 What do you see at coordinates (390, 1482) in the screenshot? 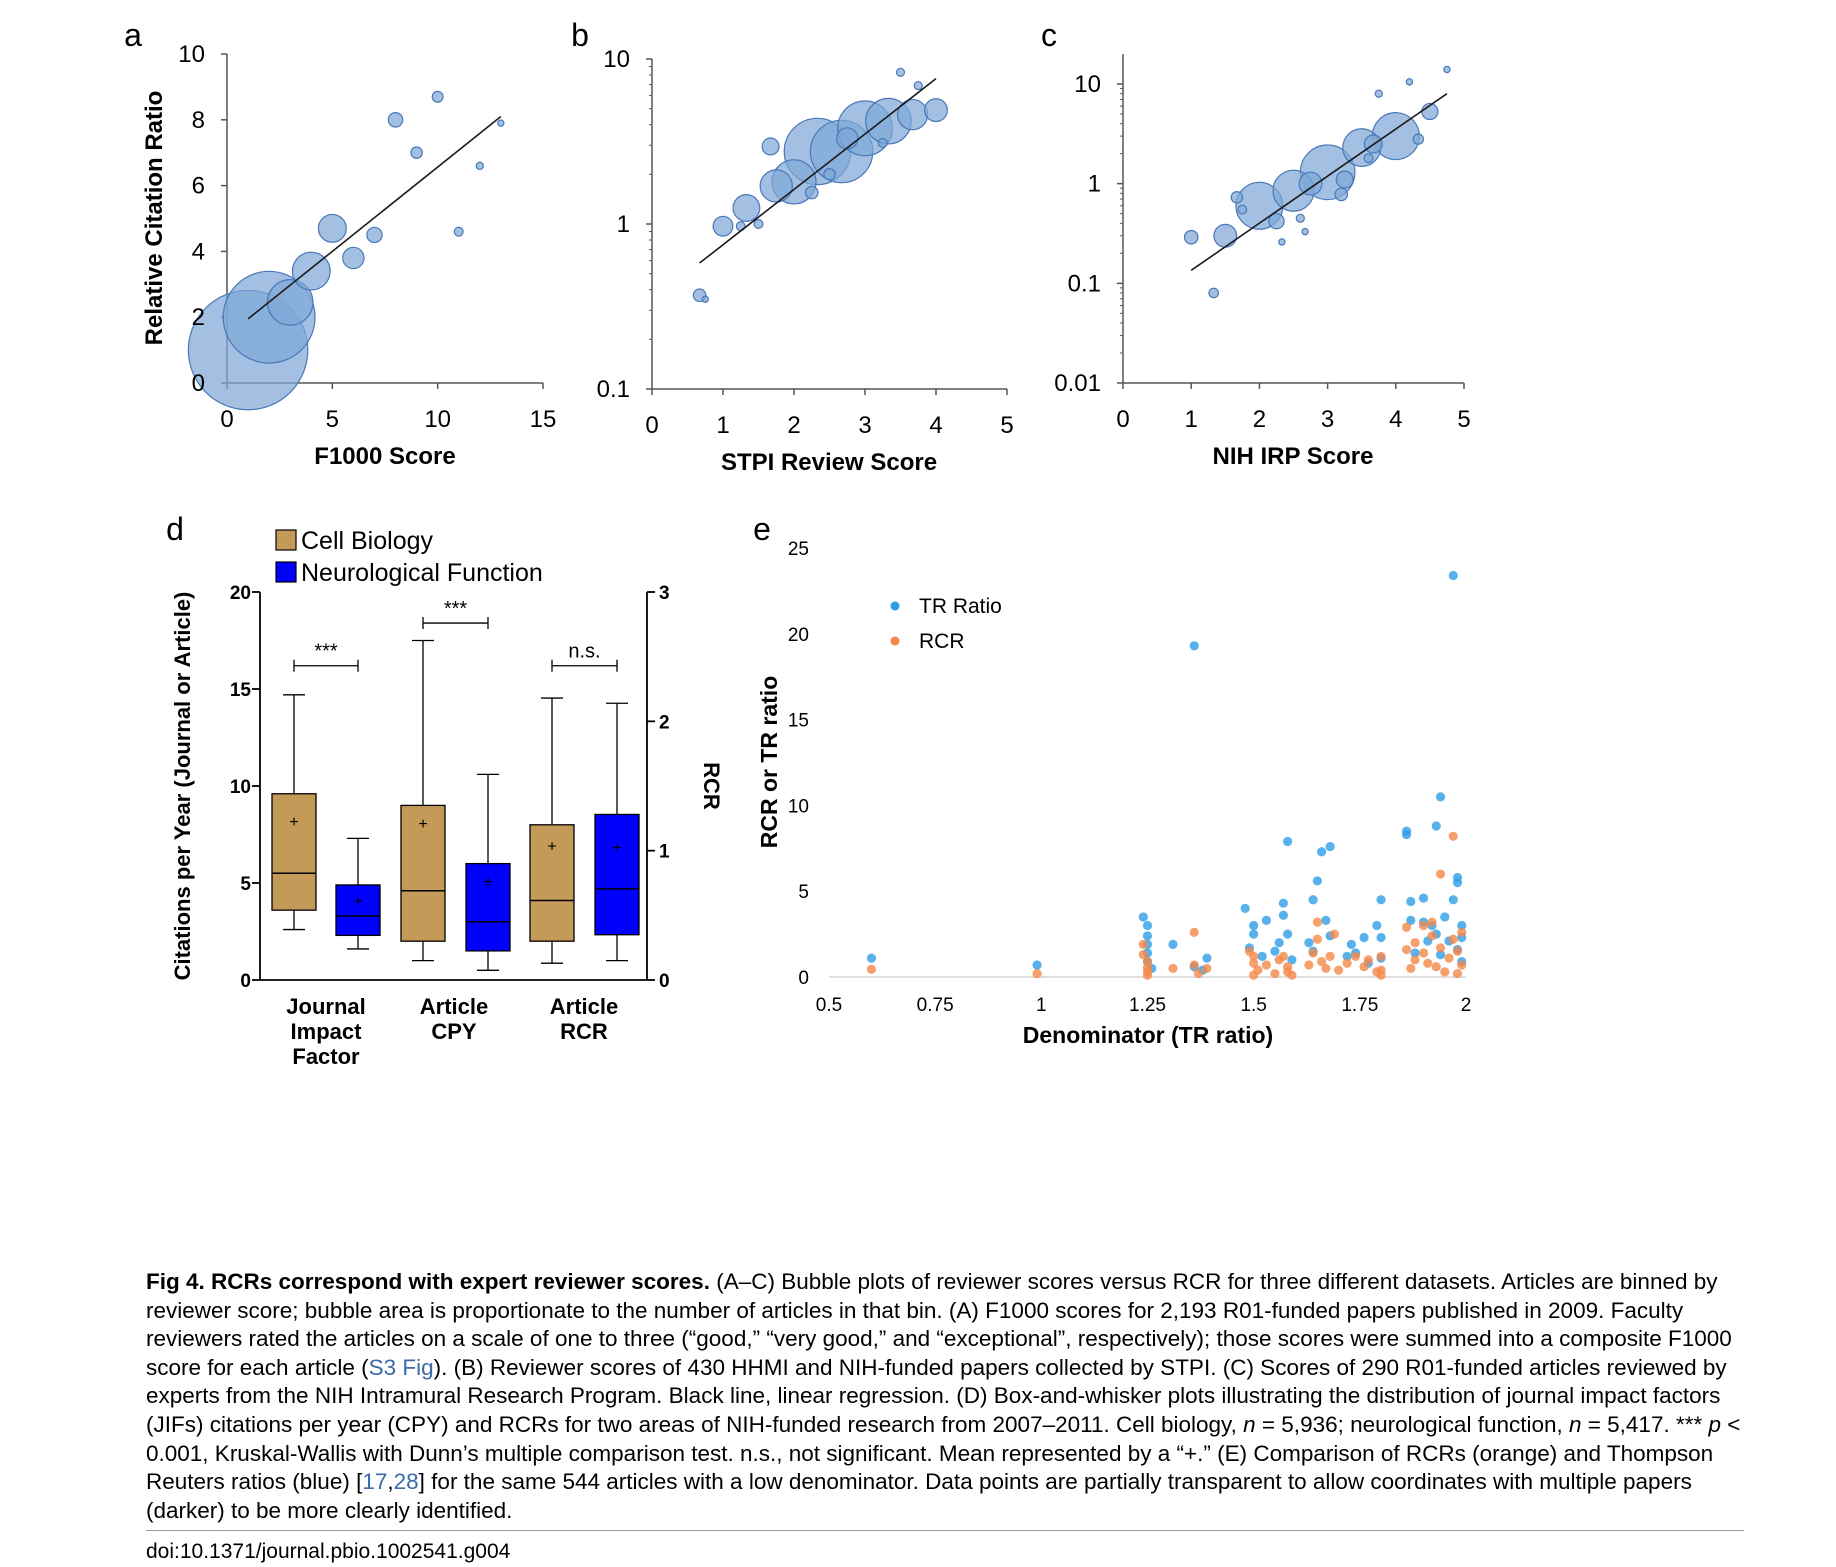
I see `caption-text: ,` at bounding box center [390, 1482].